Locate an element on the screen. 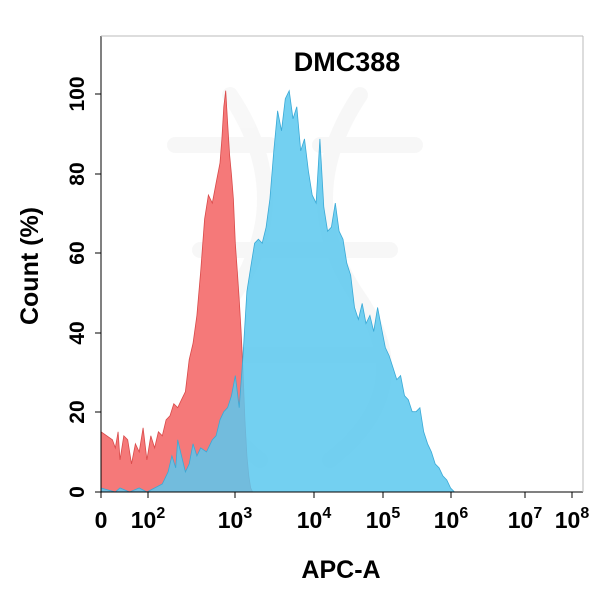 The height and width of the screenshot is (593, 591). y-tick-label: 40 is located at coordinates (77, 332).